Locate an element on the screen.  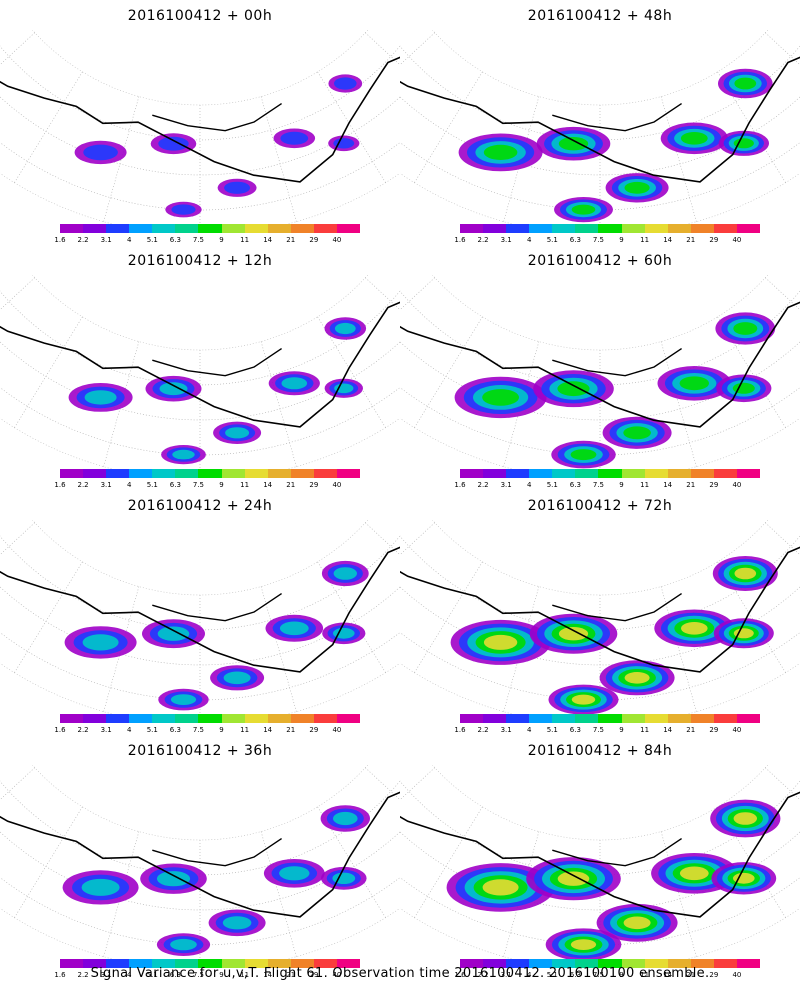
colorbar-label: 29 is located at coordinates (714, 485).